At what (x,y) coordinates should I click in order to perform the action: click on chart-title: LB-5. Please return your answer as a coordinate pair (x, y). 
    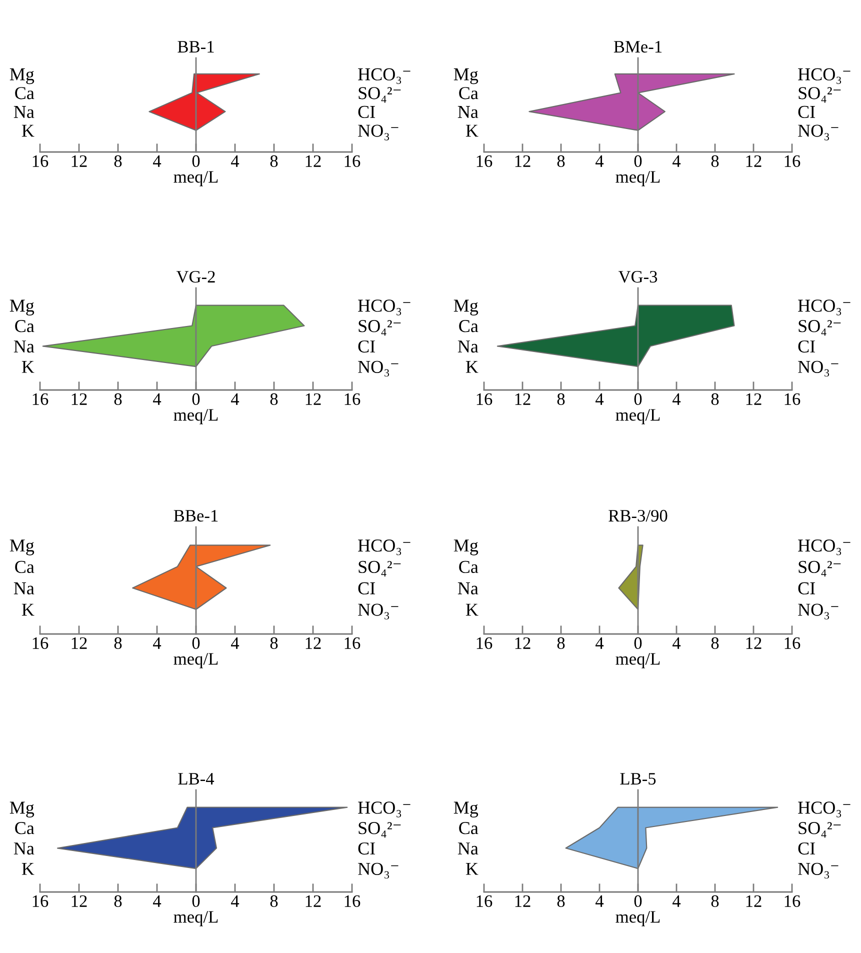
    Looking at the image, I should click on (638, 779).